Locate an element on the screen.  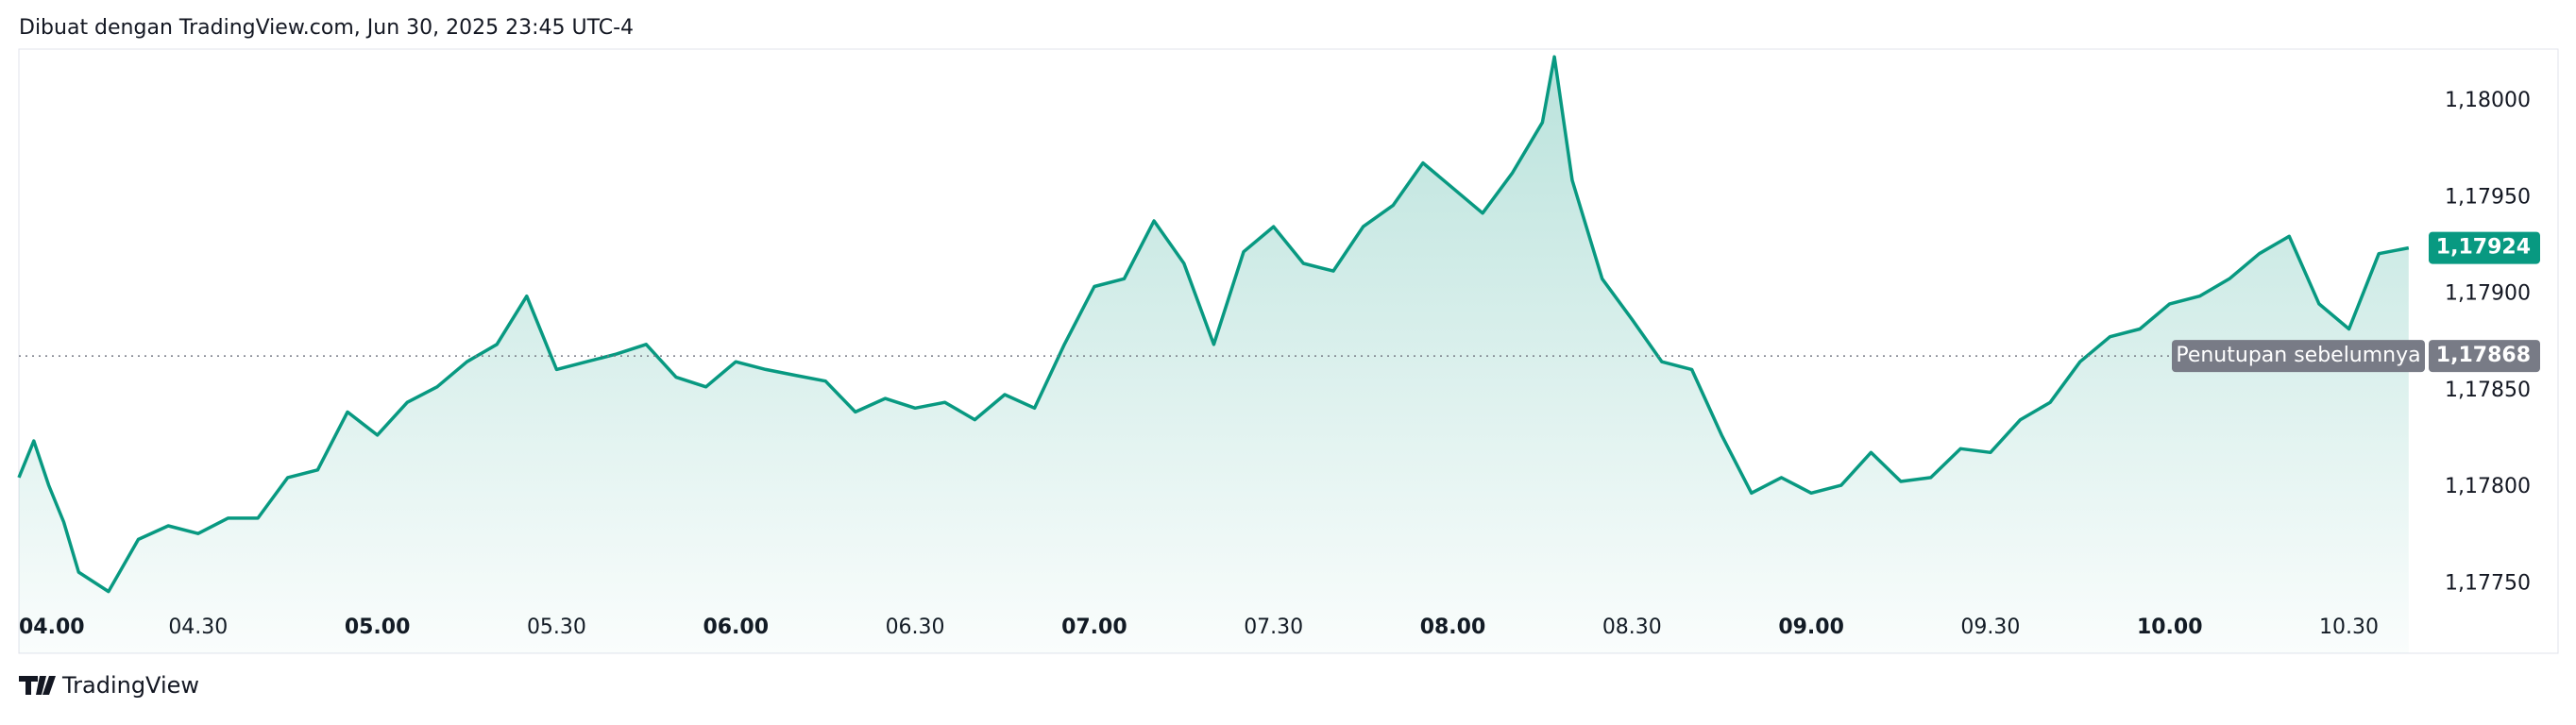
previous-close-label: 1,17868 is located at coordinates (2483, 355).